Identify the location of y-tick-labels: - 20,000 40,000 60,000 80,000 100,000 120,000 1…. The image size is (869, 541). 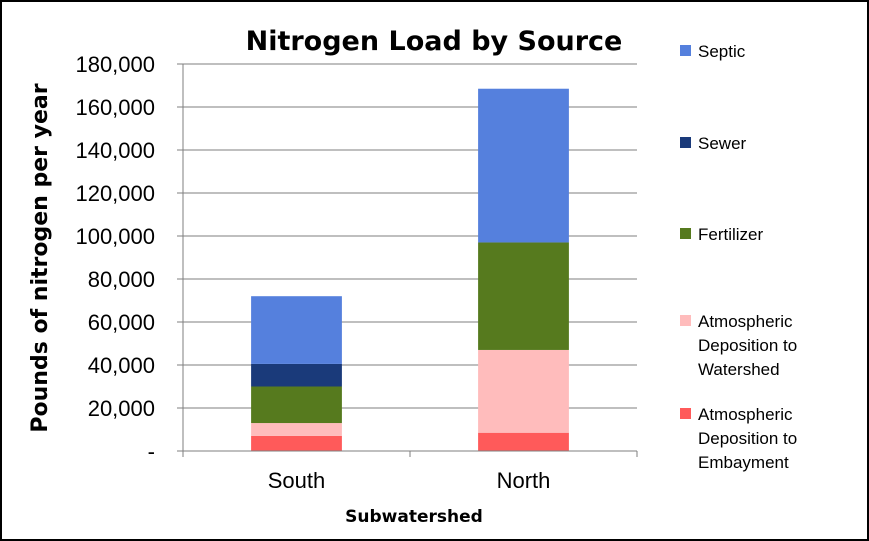
(115, 258).